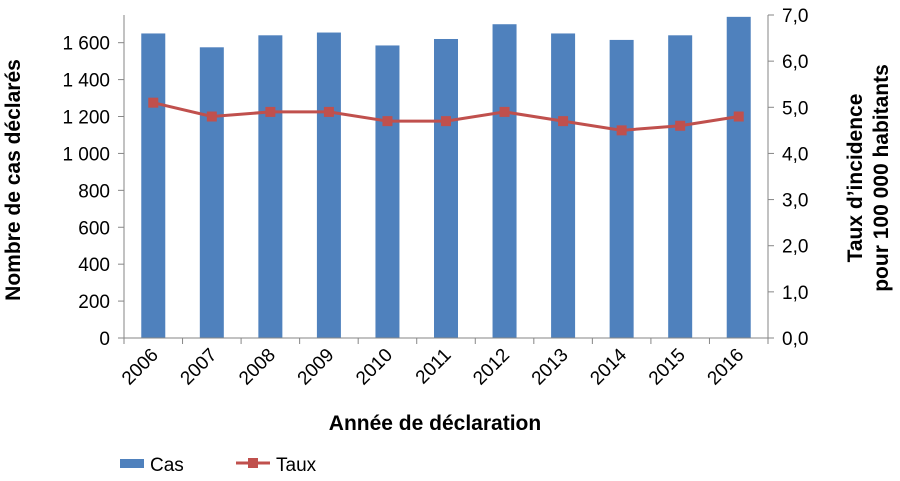  I want to click on y-tick-label: 800, so click(94, 191).